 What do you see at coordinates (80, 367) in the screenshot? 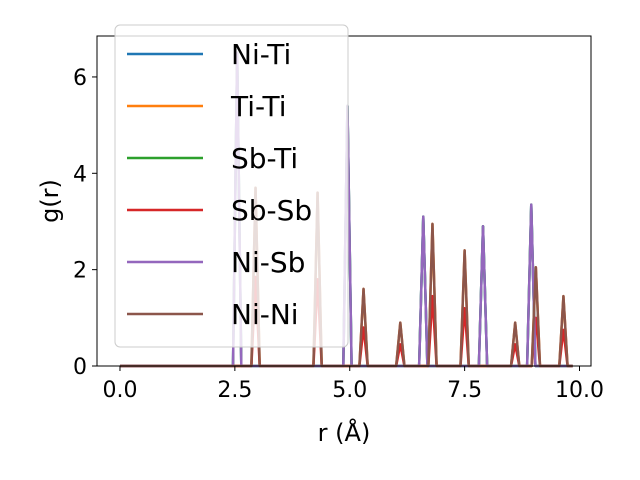
I see `y-tick-label: 0` at bounding box center [80, 367].